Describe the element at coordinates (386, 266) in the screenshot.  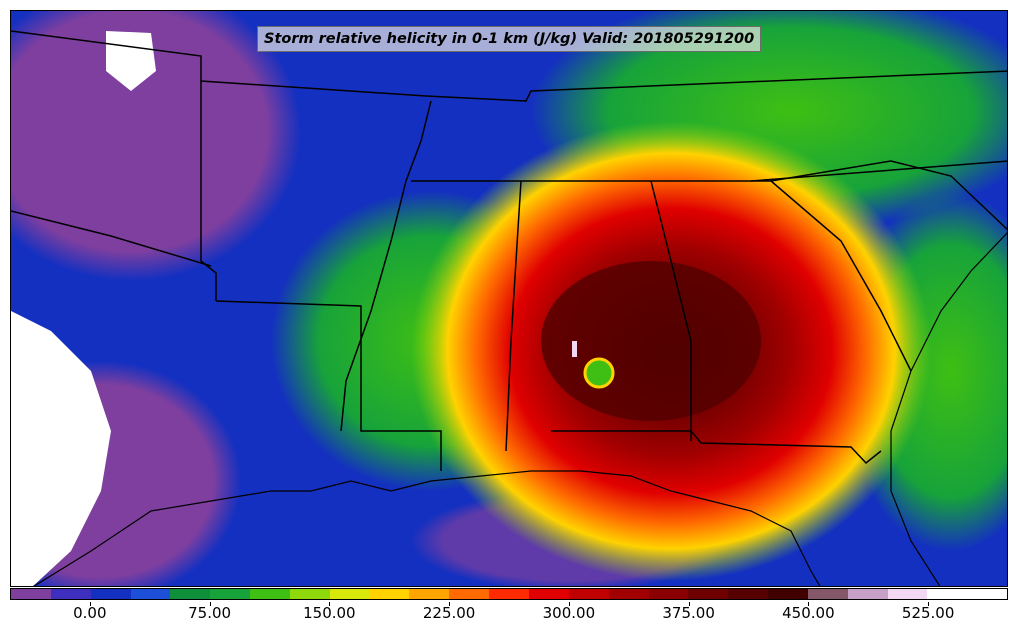
I see `boundary-ms-river` at that location.